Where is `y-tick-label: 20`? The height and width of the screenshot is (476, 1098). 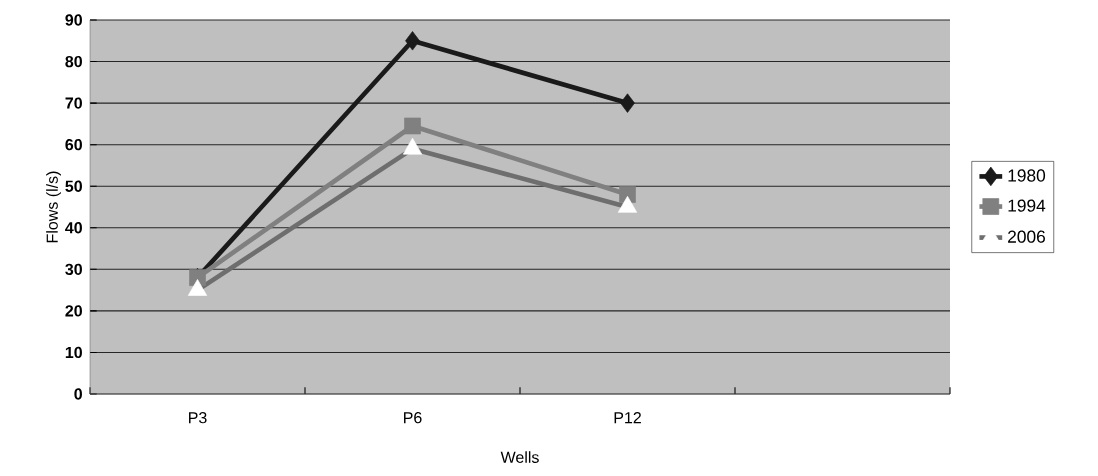 y-tick-label: 20 is located at coordinates (73, 311).